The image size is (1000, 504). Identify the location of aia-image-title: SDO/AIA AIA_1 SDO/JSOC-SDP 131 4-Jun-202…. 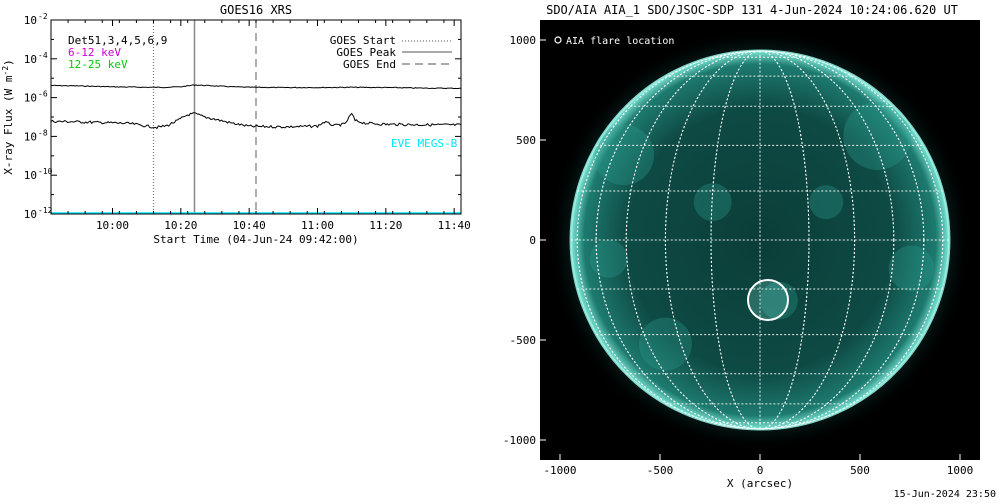
(752, 10).